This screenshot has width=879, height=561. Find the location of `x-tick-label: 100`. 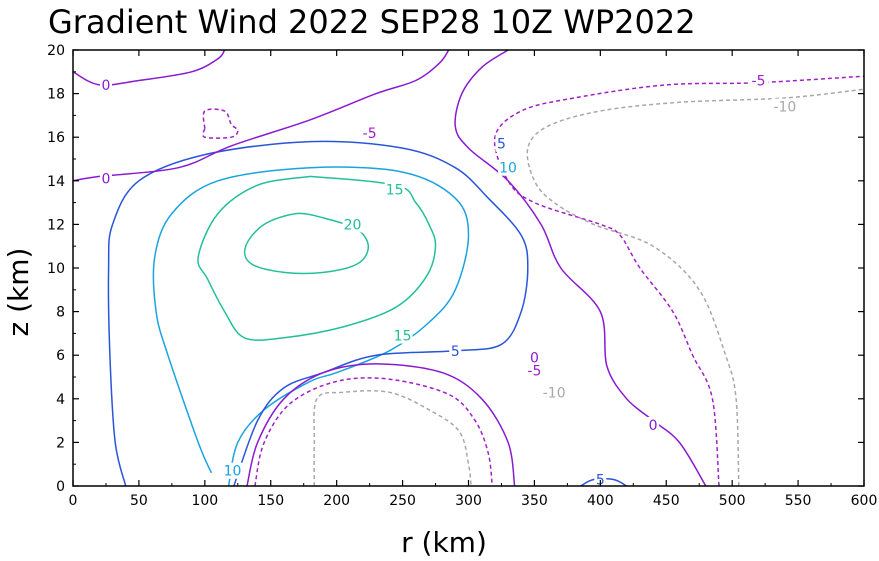

x-tick-label: 100 is located at coordinates (204, 501).